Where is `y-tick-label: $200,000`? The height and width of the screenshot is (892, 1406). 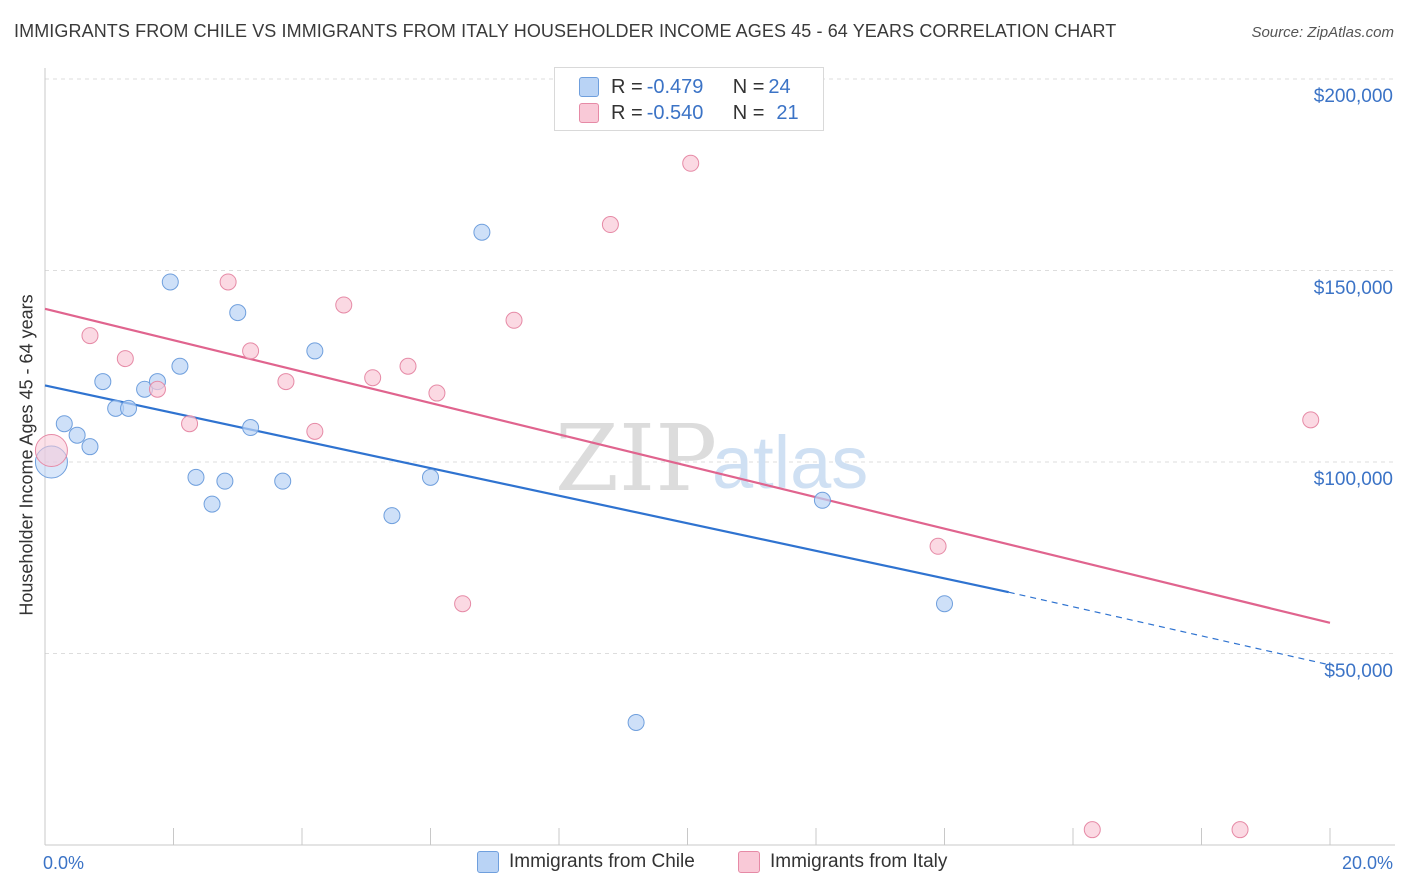 y-tick-label: $200,000 is located at coordinates (1353, 96).